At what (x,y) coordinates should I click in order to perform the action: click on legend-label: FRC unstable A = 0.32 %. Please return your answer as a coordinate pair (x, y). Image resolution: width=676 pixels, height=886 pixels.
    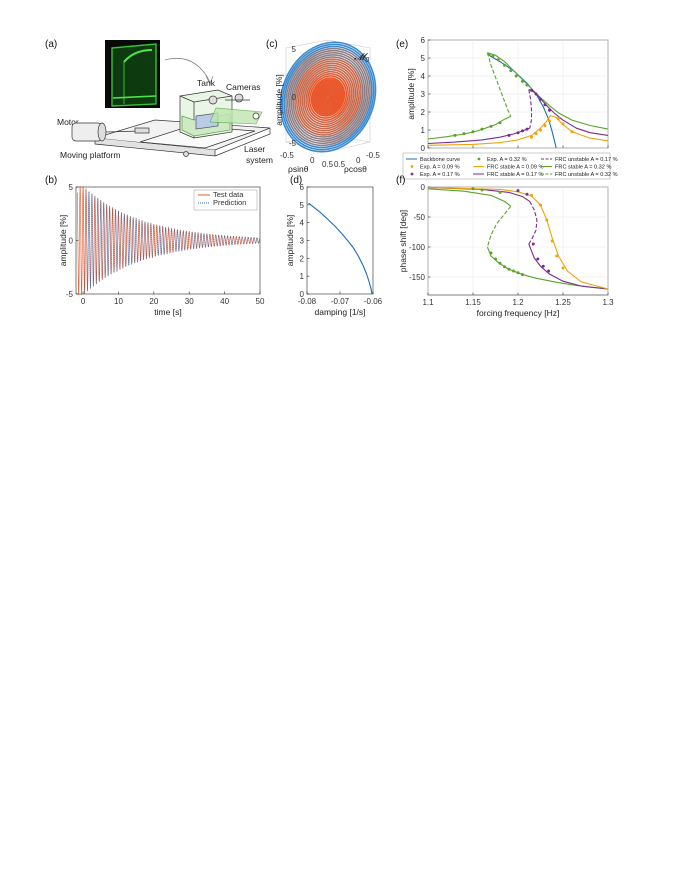
    Looking at the image, I should click on (586, 175).